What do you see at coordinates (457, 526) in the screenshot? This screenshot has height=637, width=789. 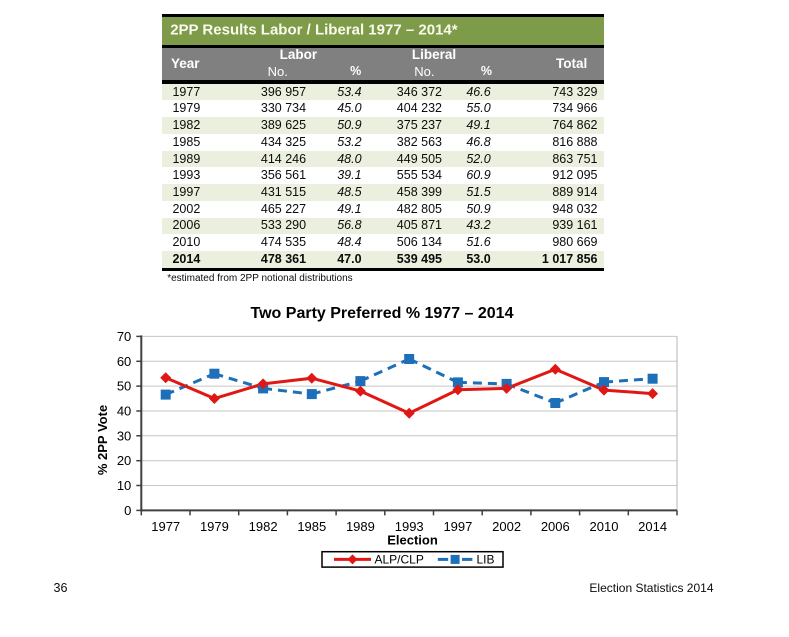 I see `svg-text: 1997` at bounding box center [457, 526].